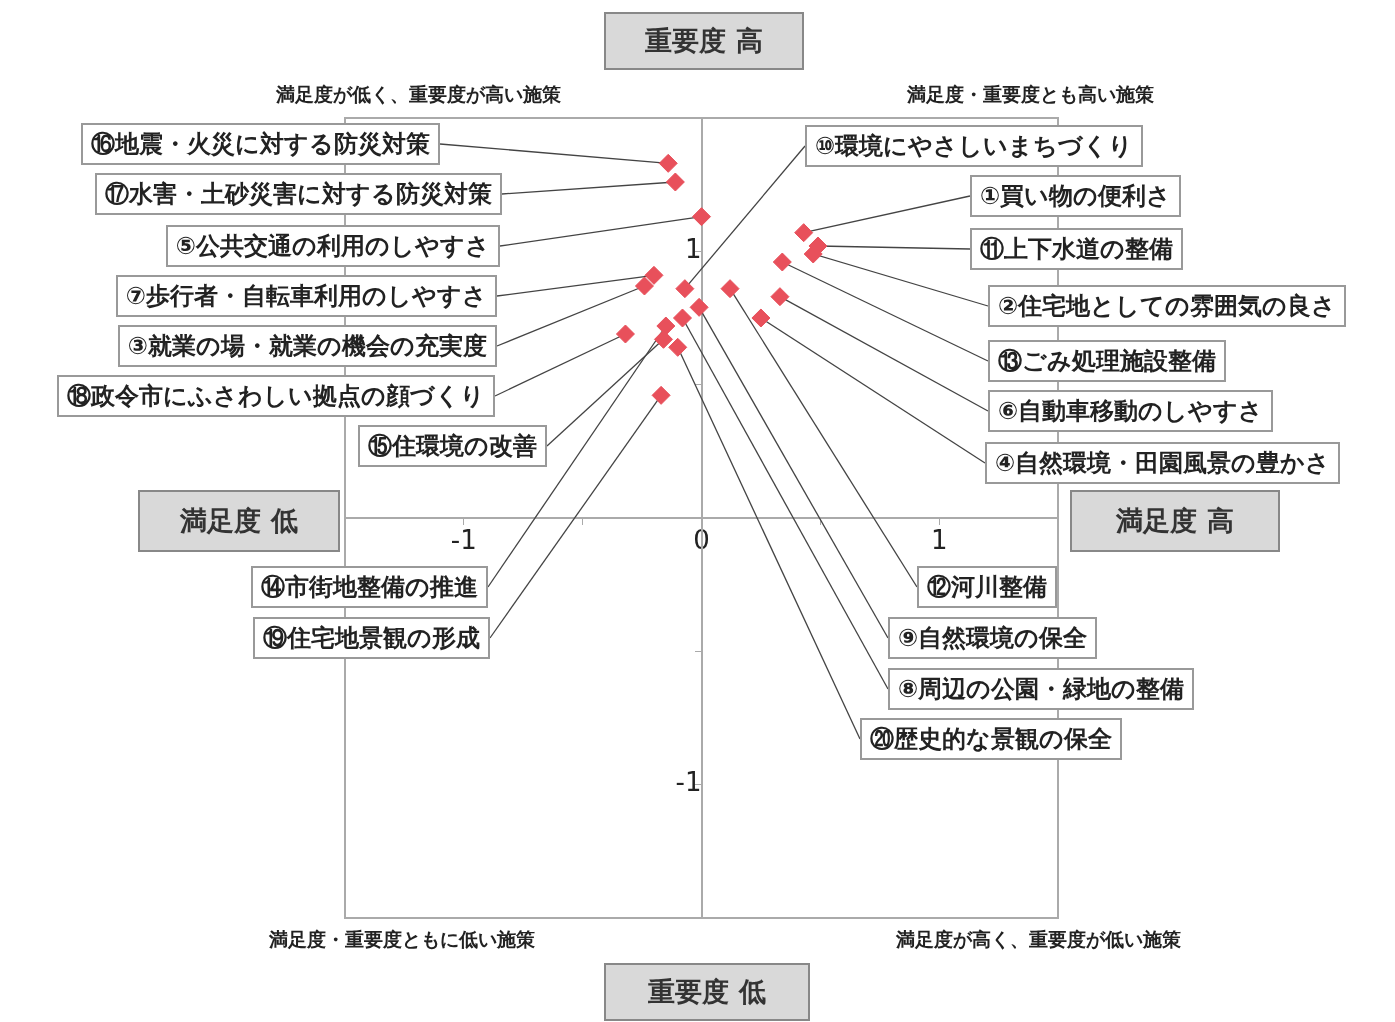 This screenshot has width=1395, height=1022. I want to click on annotation: ⑩環境にやさしいまちづくり, so click(974, 146).